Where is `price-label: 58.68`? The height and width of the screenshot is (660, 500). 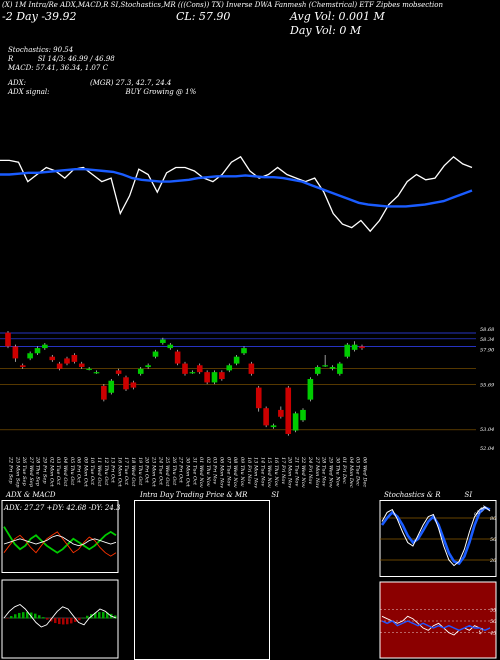 price-label: 58.68 is located at coordinates (487, 330).